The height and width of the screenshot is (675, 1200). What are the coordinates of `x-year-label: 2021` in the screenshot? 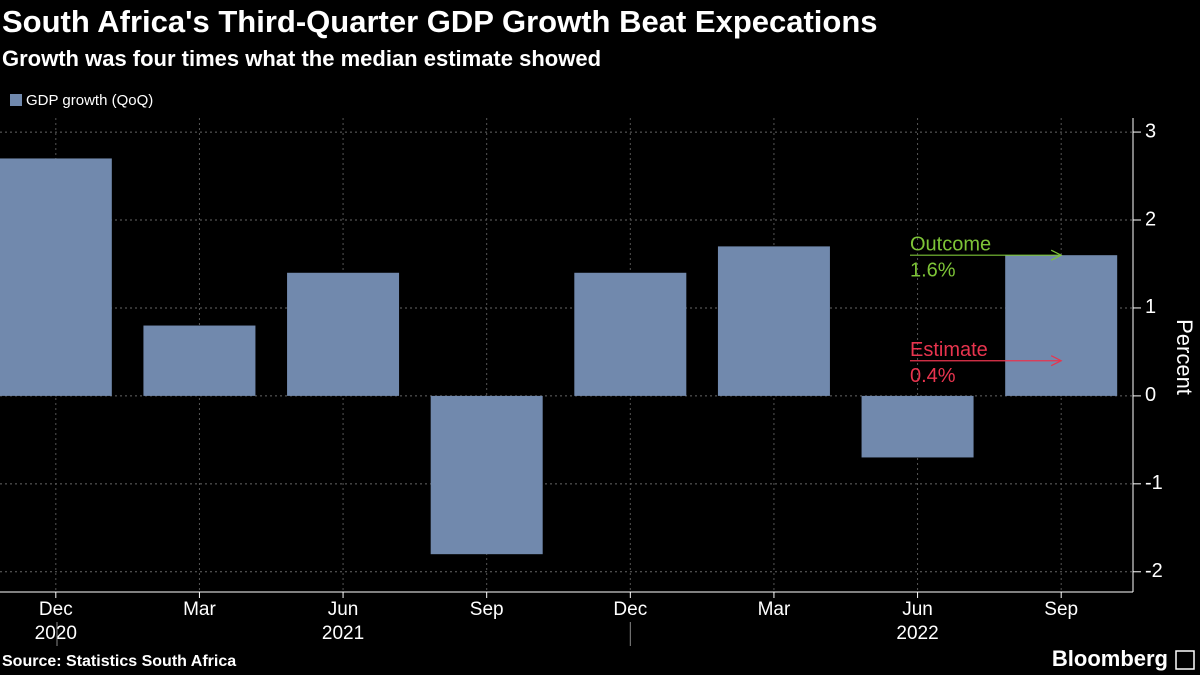 It's located at (343, 633).